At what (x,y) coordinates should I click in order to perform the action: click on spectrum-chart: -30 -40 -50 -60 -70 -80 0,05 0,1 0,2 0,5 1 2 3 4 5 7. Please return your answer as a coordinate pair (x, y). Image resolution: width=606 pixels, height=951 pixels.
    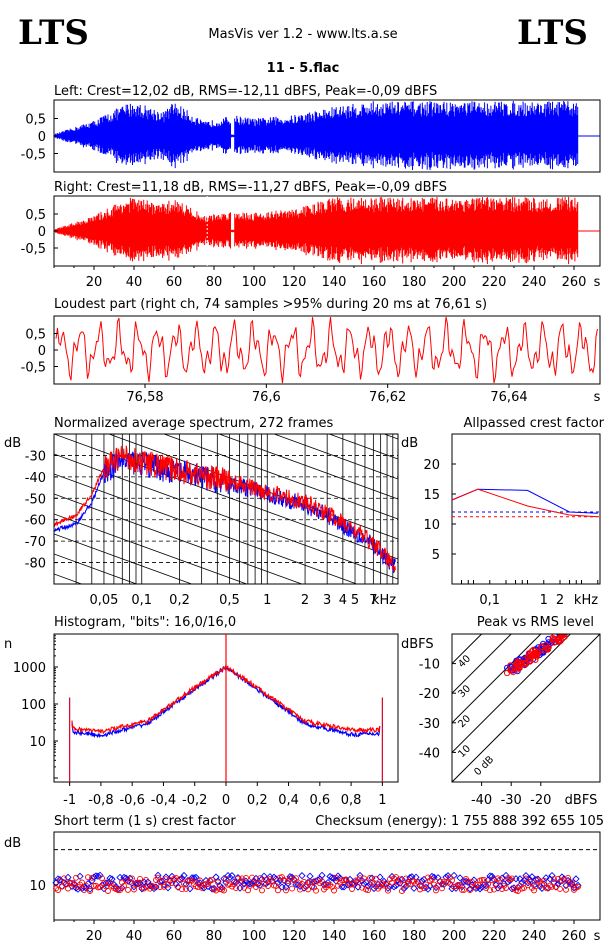
    Looking at the image, I should click on (212, 520).